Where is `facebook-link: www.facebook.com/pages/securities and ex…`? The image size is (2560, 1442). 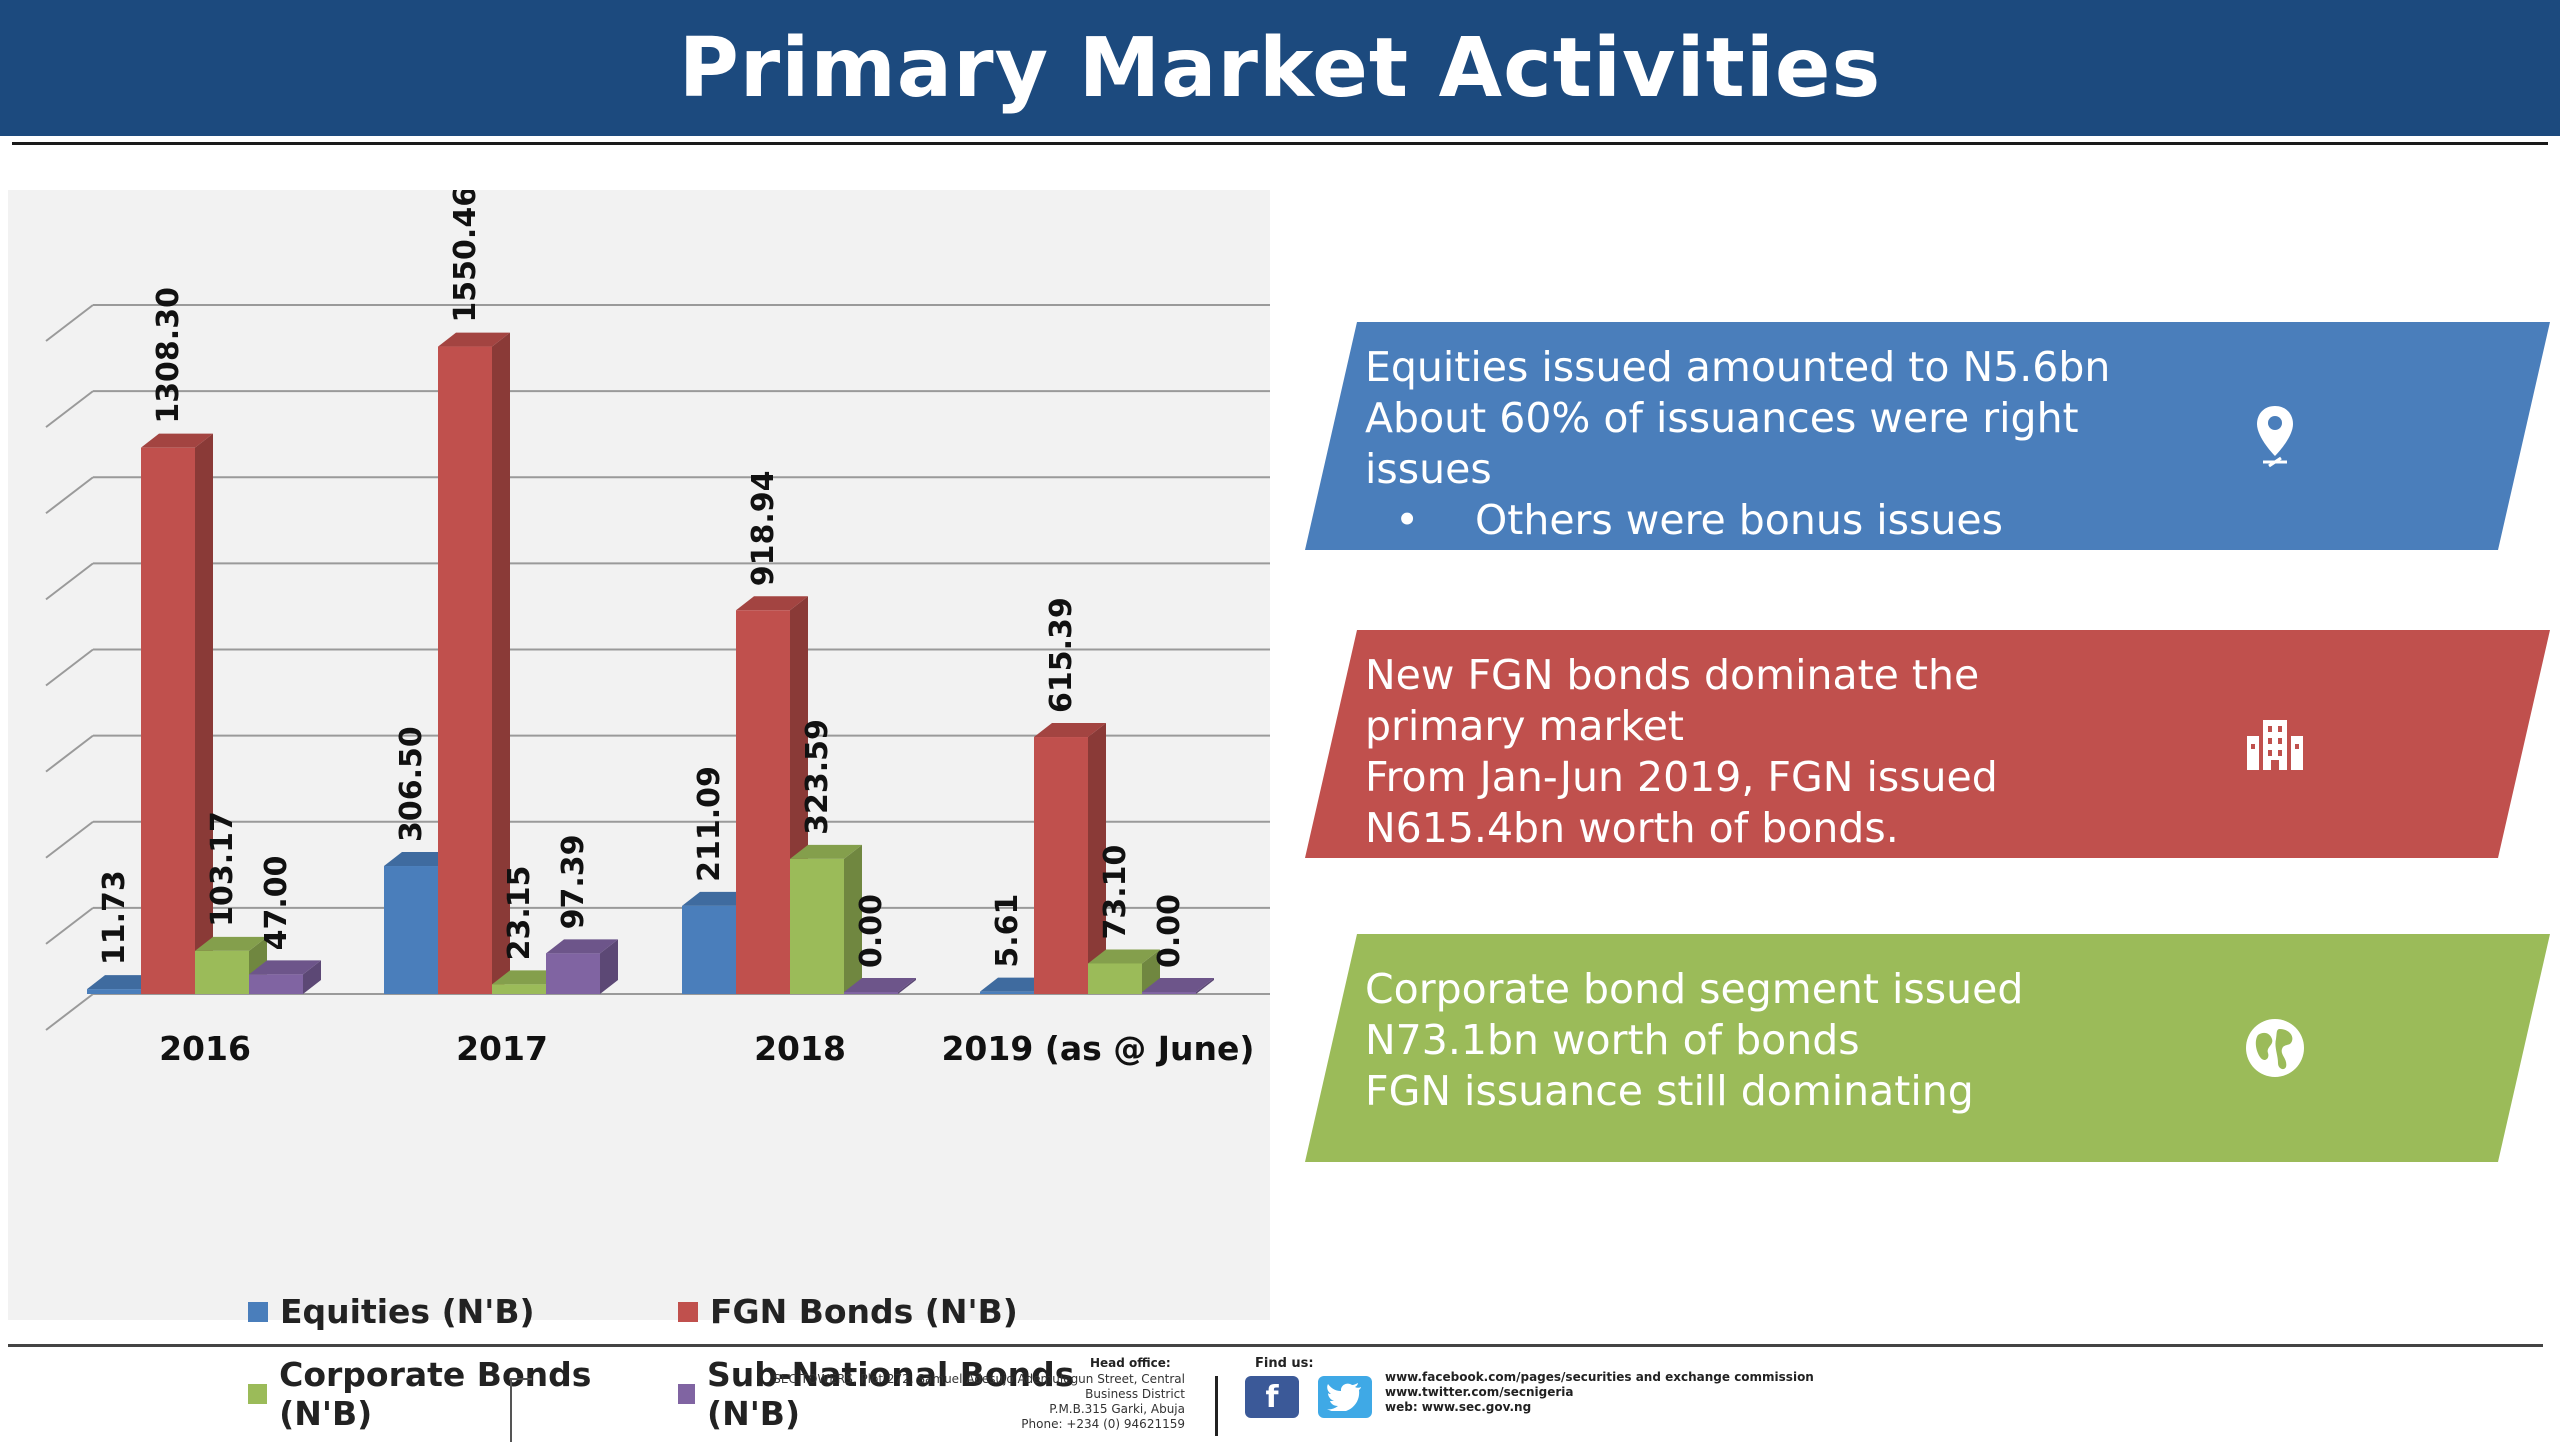
facebook-link: www.facebook.com/pages/securities and ex… is located at coordinates (1599, 1377).